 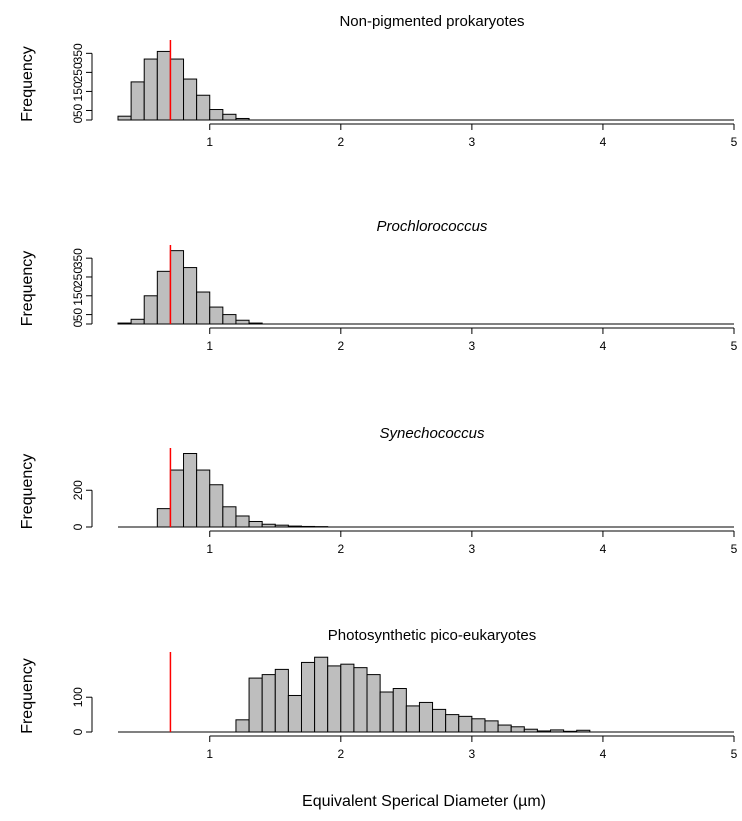 What do you see at coordinates (424, 801) in the screenshot?
I see `x-axis-label: Equivalent Sperical Diameter (µm)` at bounding box center [424, 801].